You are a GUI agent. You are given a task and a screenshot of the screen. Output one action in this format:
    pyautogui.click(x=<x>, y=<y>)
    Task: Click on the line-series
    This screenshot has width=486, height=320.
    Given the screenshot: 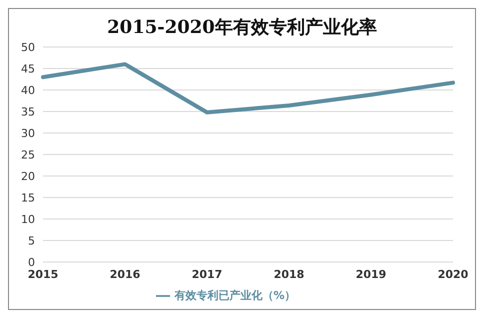 What is the action you would take?
    pyautogui.click(x=248, y=88)
    